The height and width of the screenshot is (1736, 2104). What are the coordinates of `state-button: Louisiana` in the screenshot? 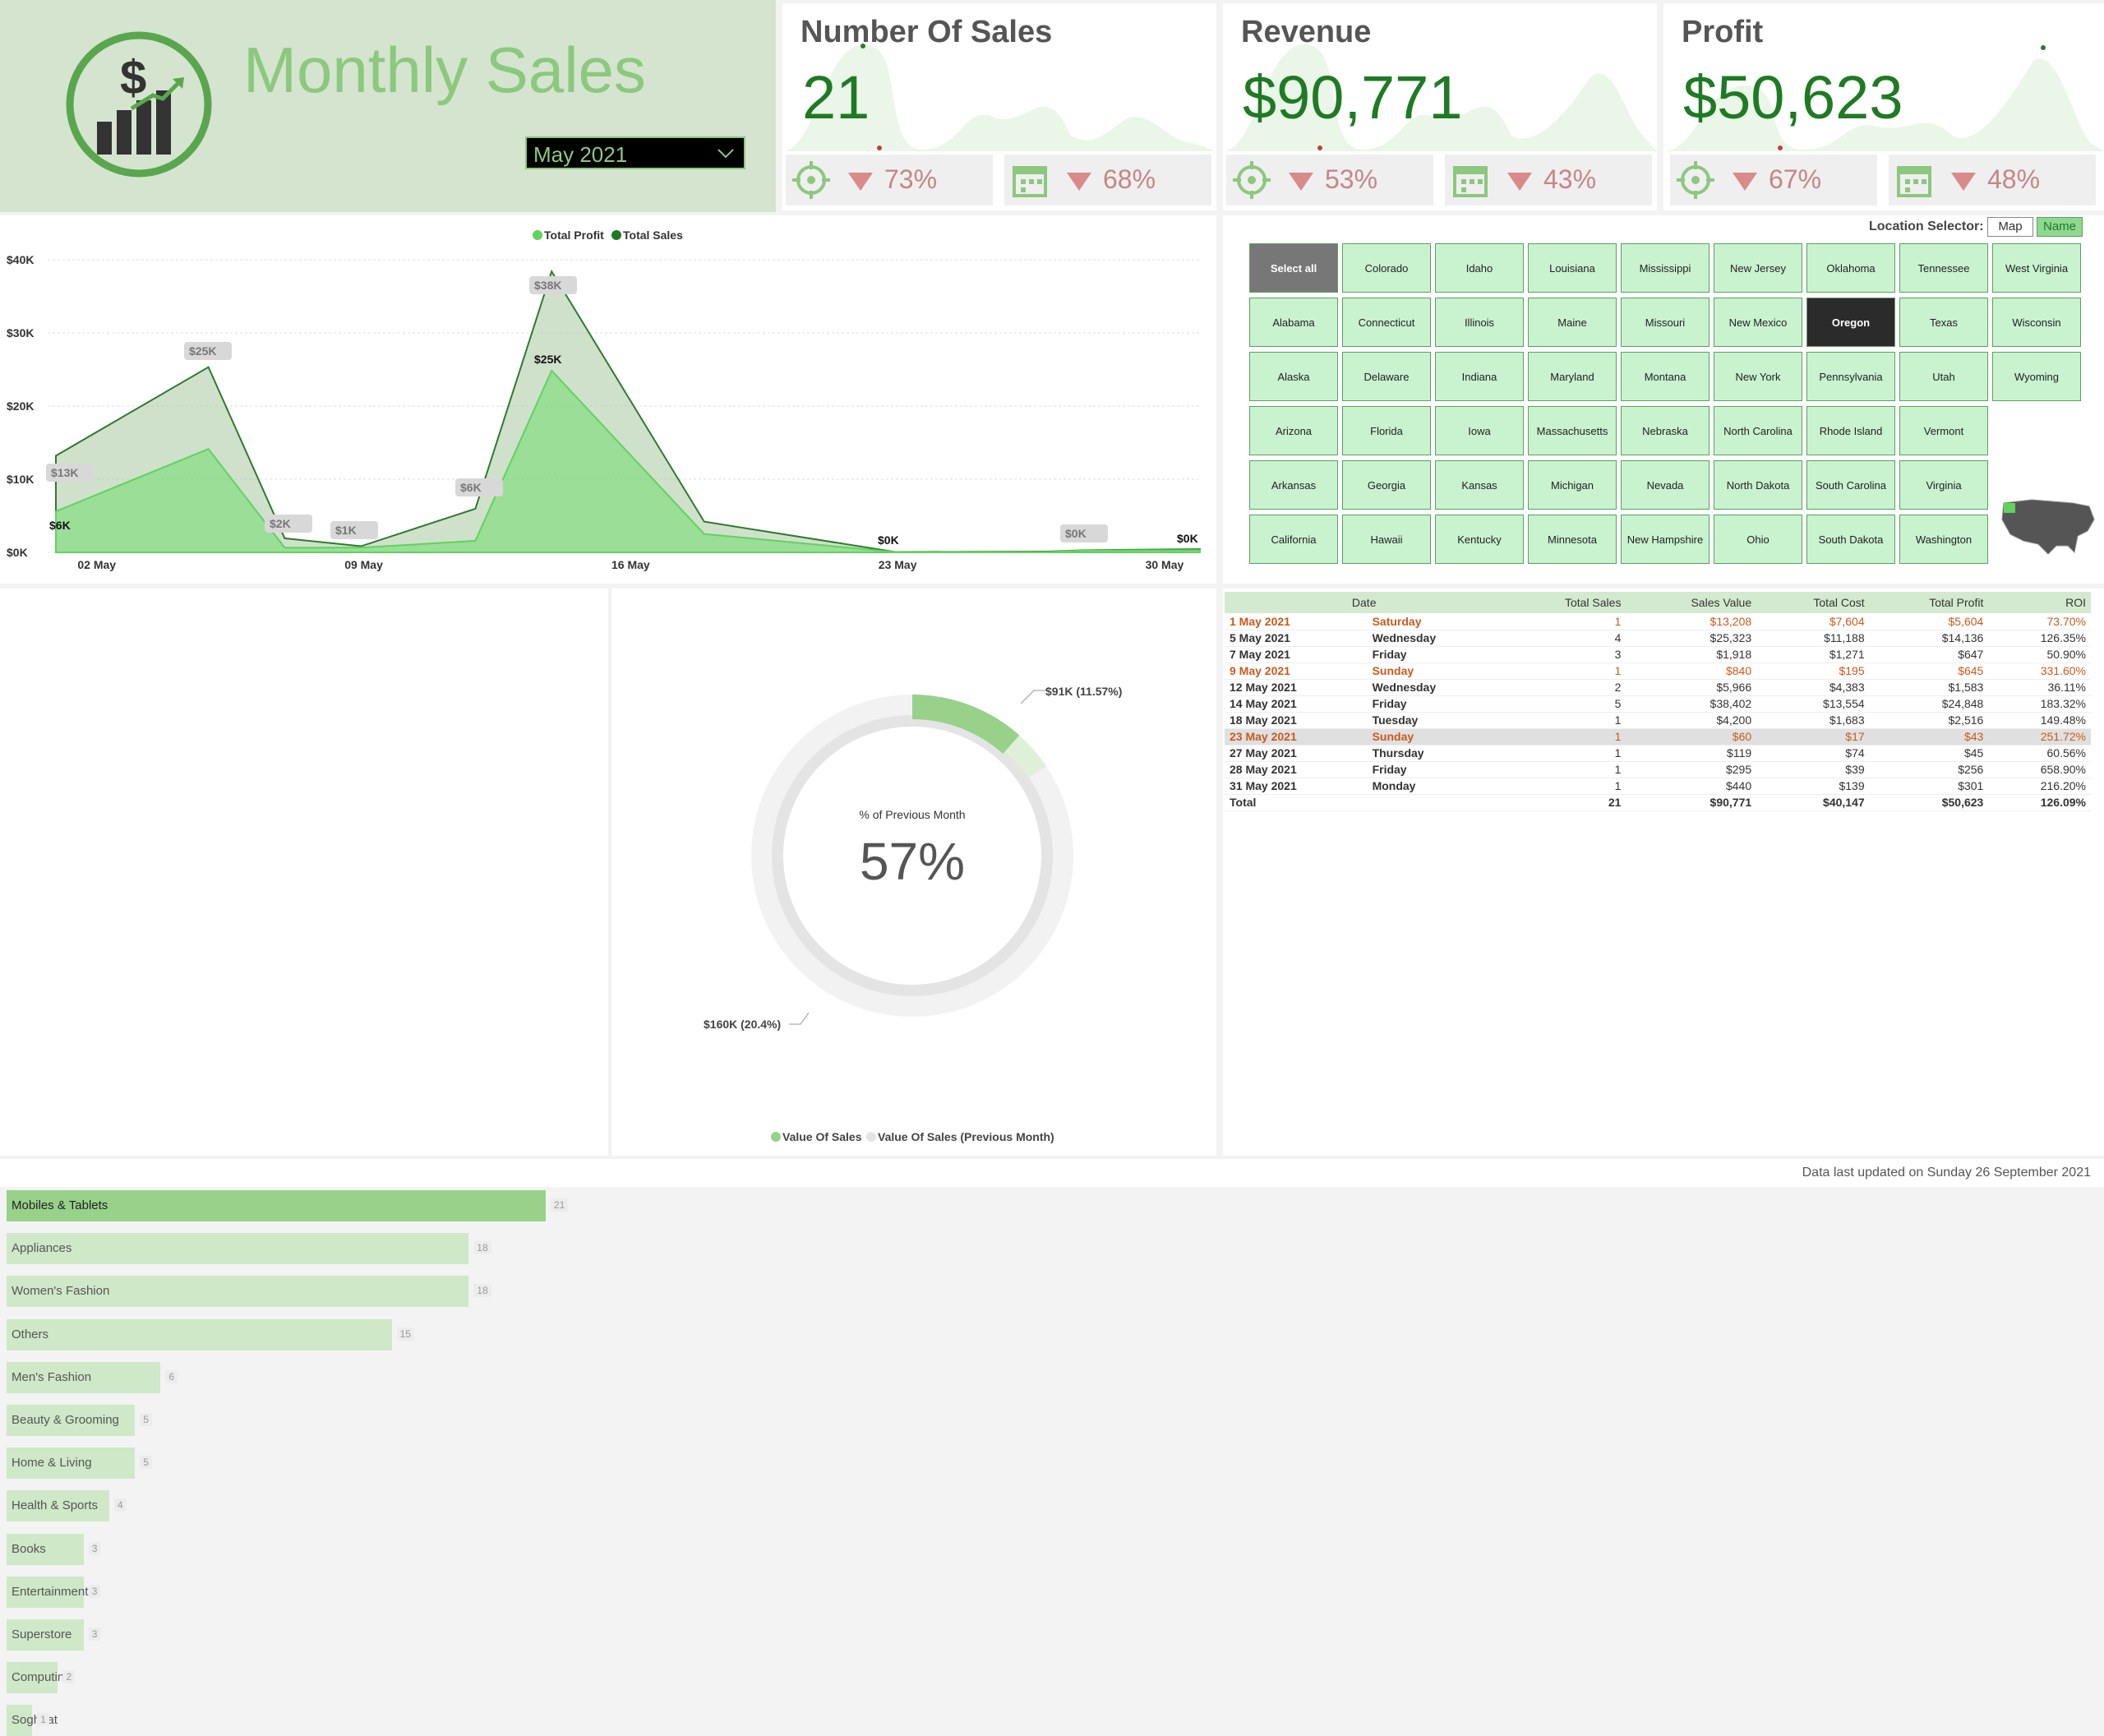 It's located at (1572, 268).